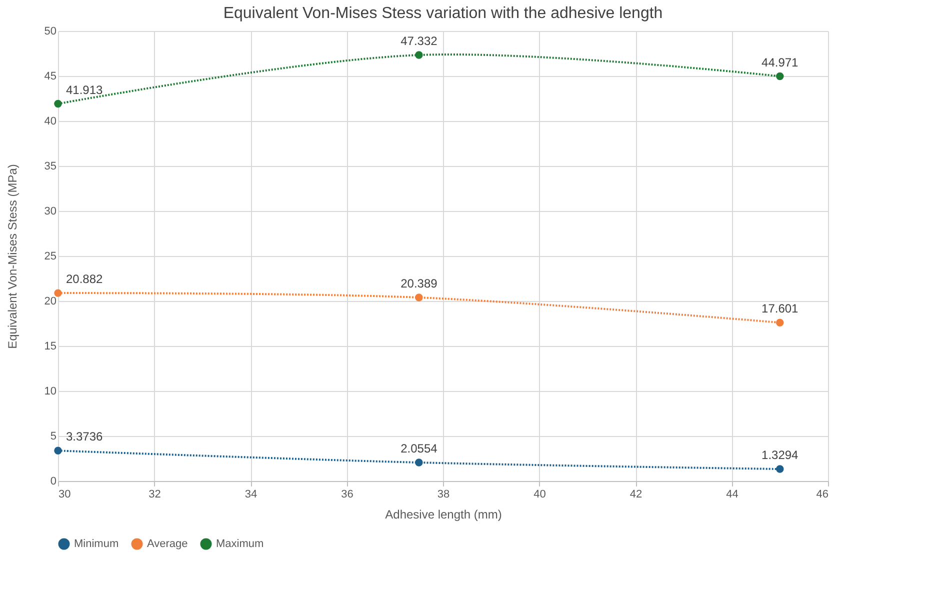 This screenshot has height=598, width=928. What do you see at coordinates (251, 494) in the screenshot?
I see `x-tick-label: 34` at bounding box center [251, 494].